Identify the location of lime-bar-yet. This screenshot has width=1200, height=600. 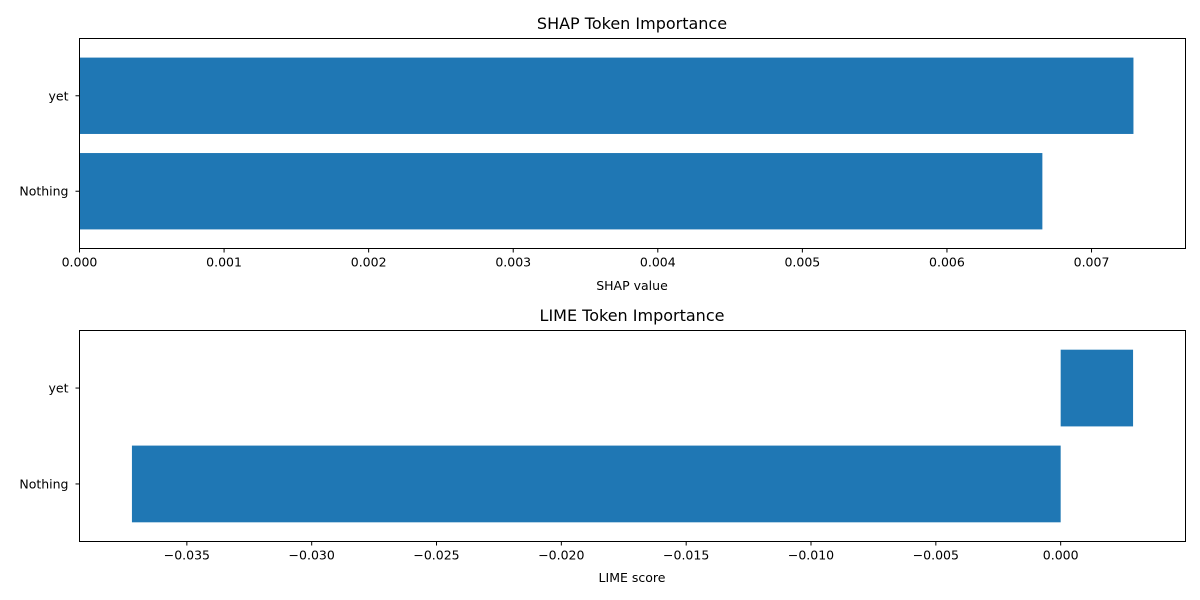
(1097, 388).